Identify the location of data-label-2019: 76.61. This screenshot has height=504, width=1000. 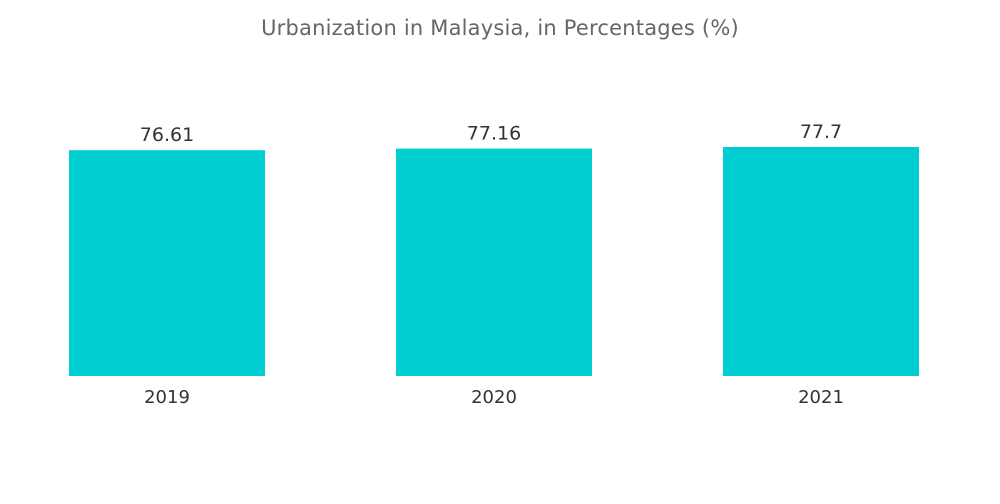
(167, 135).